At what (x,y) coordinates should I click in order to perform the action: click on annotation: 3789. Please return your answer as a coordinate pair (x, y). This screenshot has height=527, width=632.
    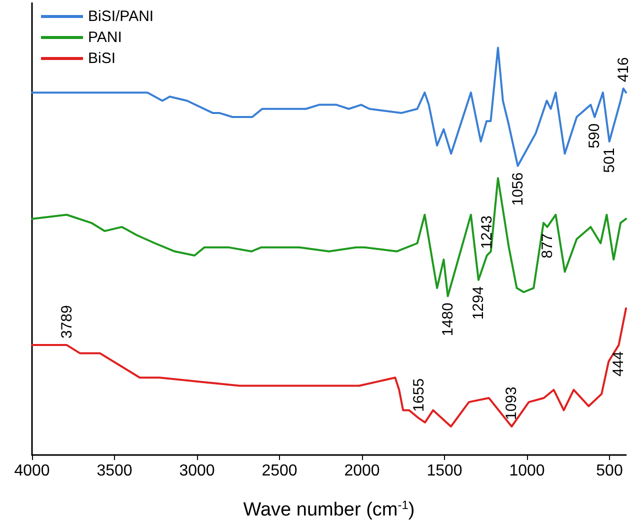
    Looking at the image, I should click on (67, 322).